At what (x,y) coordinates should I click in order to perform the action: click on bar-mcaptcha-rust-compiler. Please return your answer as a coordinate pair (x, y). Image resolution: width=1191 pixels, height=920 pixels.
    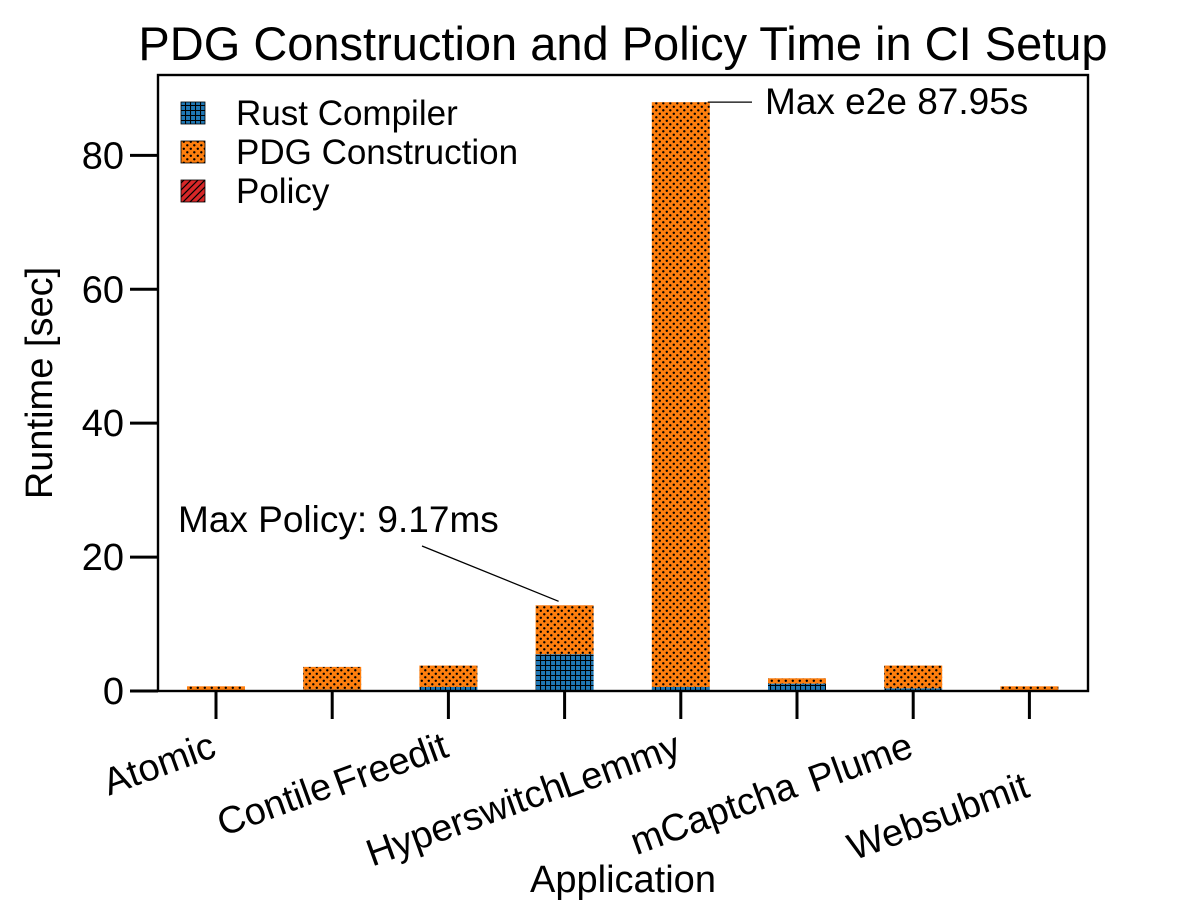
    Looking at the image, I should click on (797, 687).